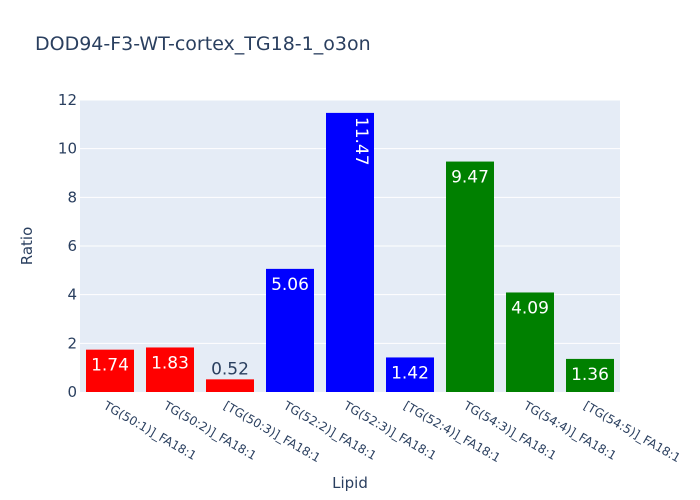 The height and width of the screenshot is (500, 700). Describe the element at coordinates (350, 483) in the screenshot. I see `x-axis-title: Lipid` at that location.